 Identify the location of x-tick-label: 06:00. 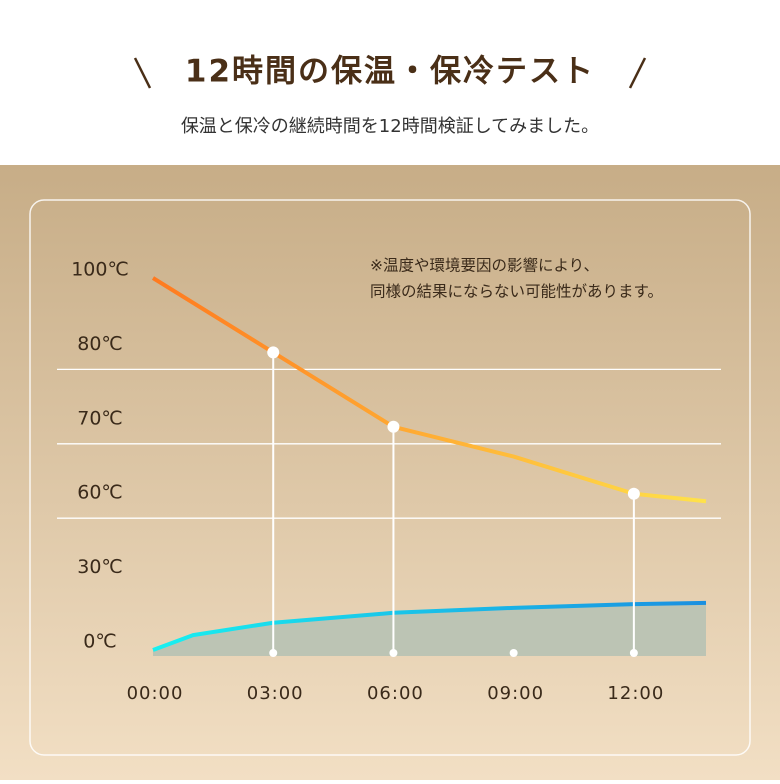
(395, 693).